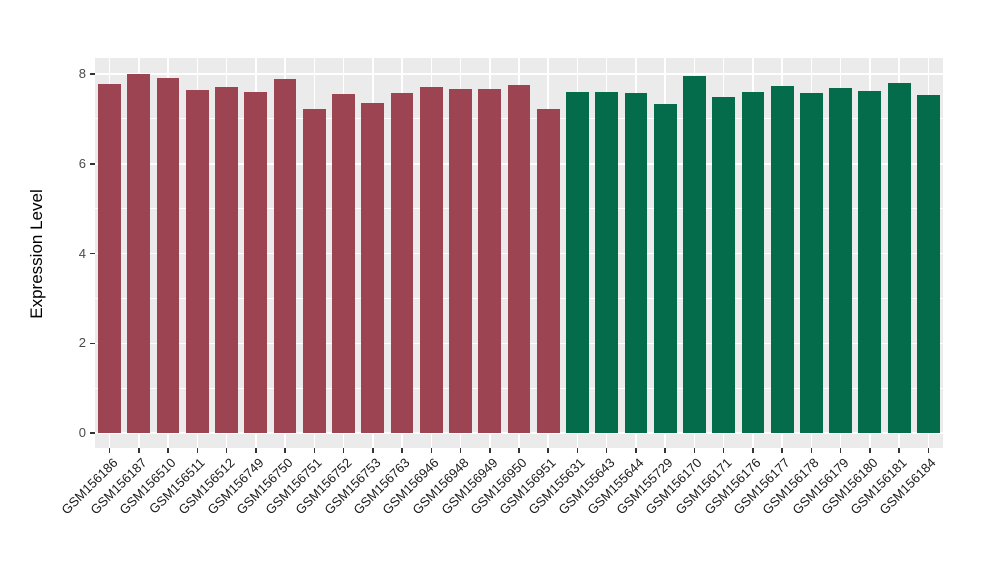 The width and height of the screenshot is (1000, 580). Describe the element at coordinates (753, 262) in the screenshot. I see `bar-GSM156176` at that location.